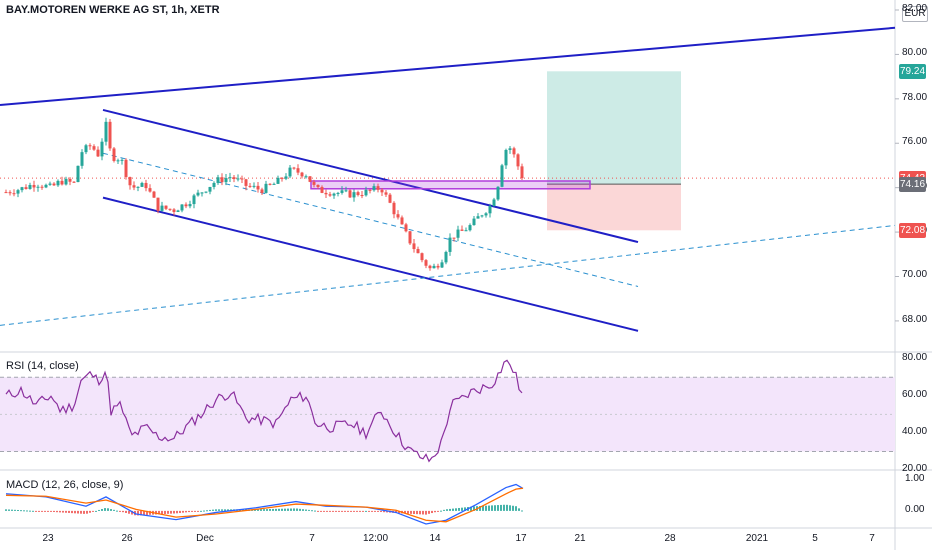  What do you see at coordinates (915, 97) in the screenshot?
I see `price-tick-label: 78.00` at bounding box center [915, 97].